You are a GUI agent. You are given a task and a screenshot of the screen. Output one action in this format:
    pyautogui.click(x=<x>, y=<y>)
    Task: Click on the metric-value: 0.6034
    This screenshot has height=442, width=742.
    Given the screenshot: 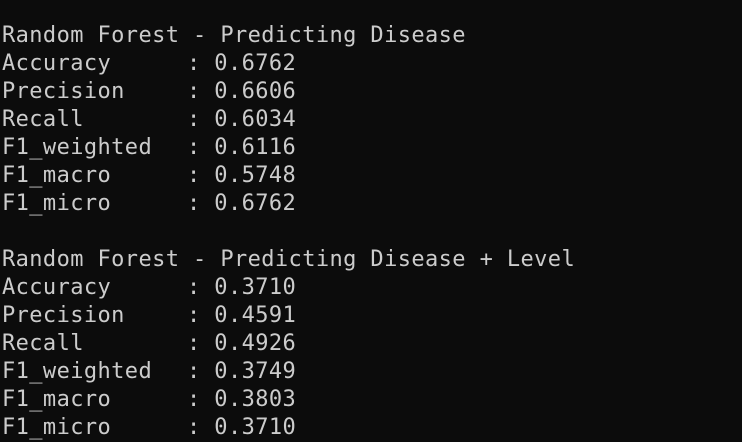 What is the action you would take?
    pyautogui.click(x=255, y=119)
    